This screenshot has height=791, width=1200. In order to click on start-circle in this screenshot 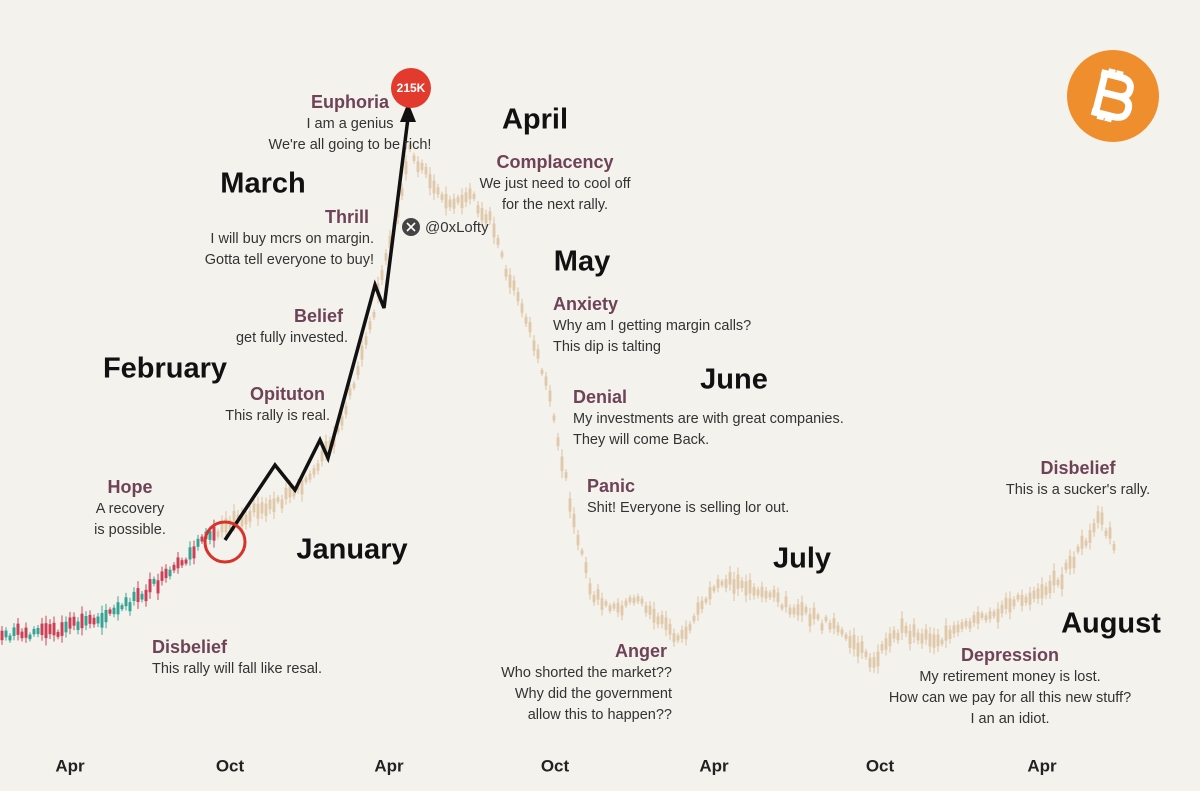, I will do `click(225, 542)`.